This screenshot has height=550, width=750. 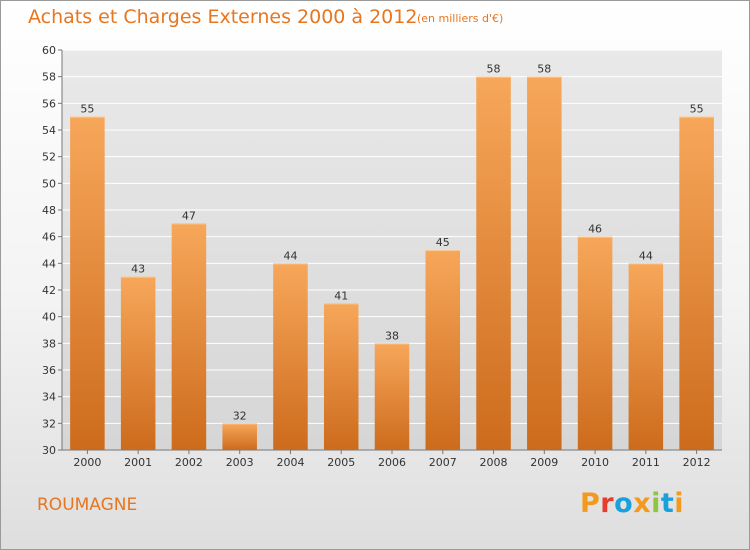 I want to click on chart-subtitle: (en milliers d'€), so click(x=460, y=18).